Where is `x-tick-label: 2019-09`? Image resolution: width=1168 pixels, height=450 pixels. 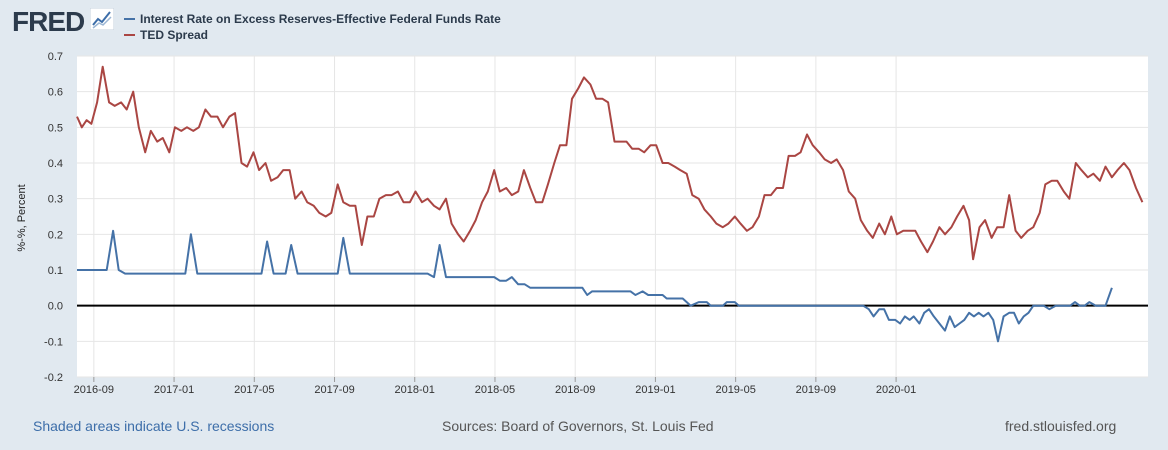
x-tick-label: 2019-09 is located at coordinates (816, 390).